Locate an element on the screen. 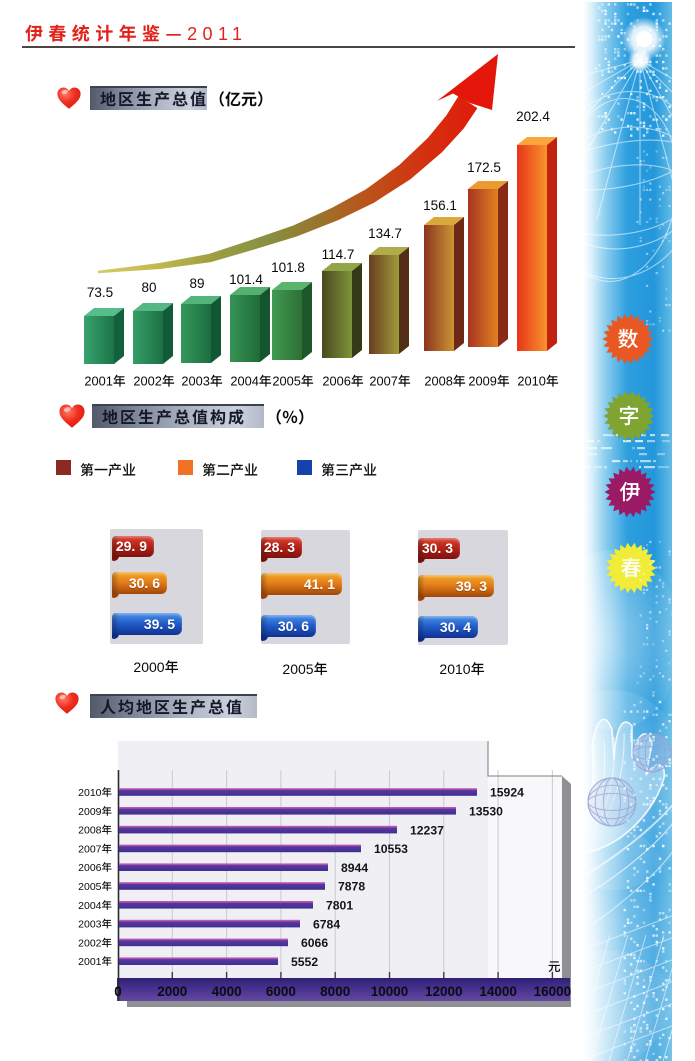 The width and height of the screenshot is (695, 1061). svg-text: 80 is located at coordinates (148, 287).